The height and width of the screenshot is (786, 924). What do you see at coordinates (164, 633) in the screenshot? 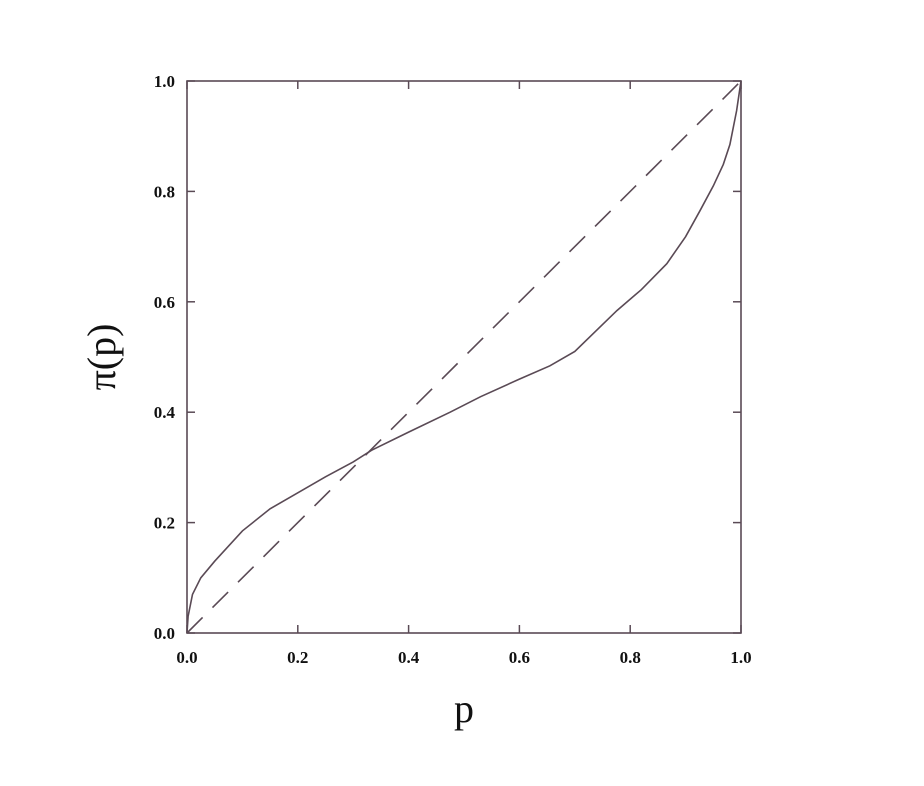
I see `y-tick-label: 0.0` at bounding box center [164, 633].